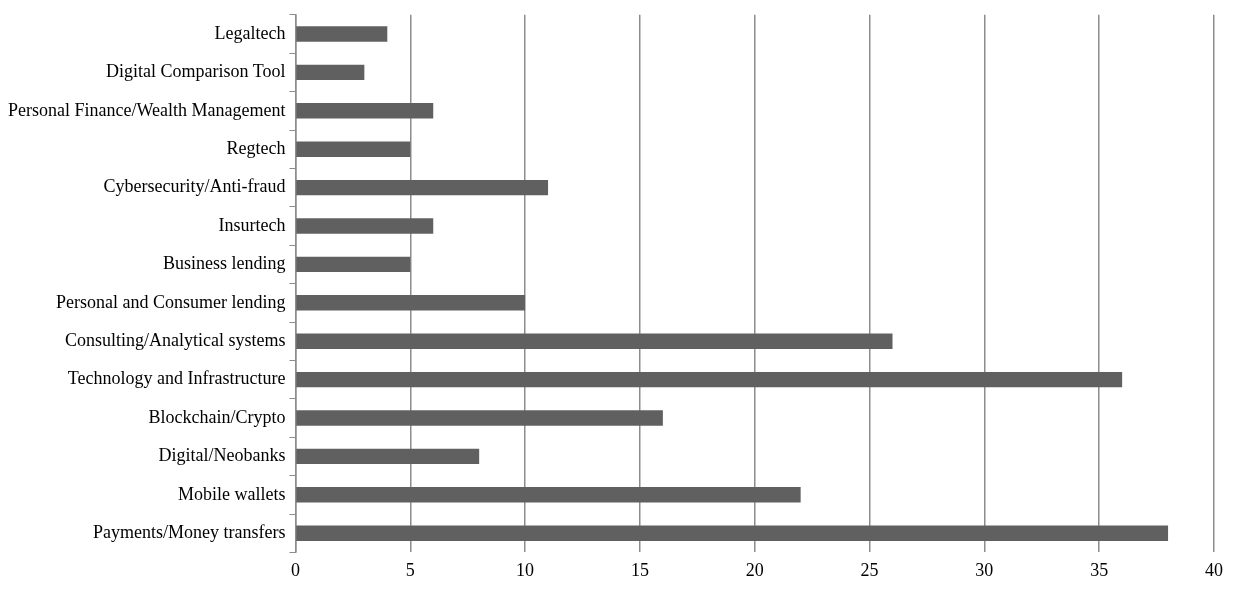  I want to click on y-tick-label: Blockchain/Crypto, so click(217, 416).